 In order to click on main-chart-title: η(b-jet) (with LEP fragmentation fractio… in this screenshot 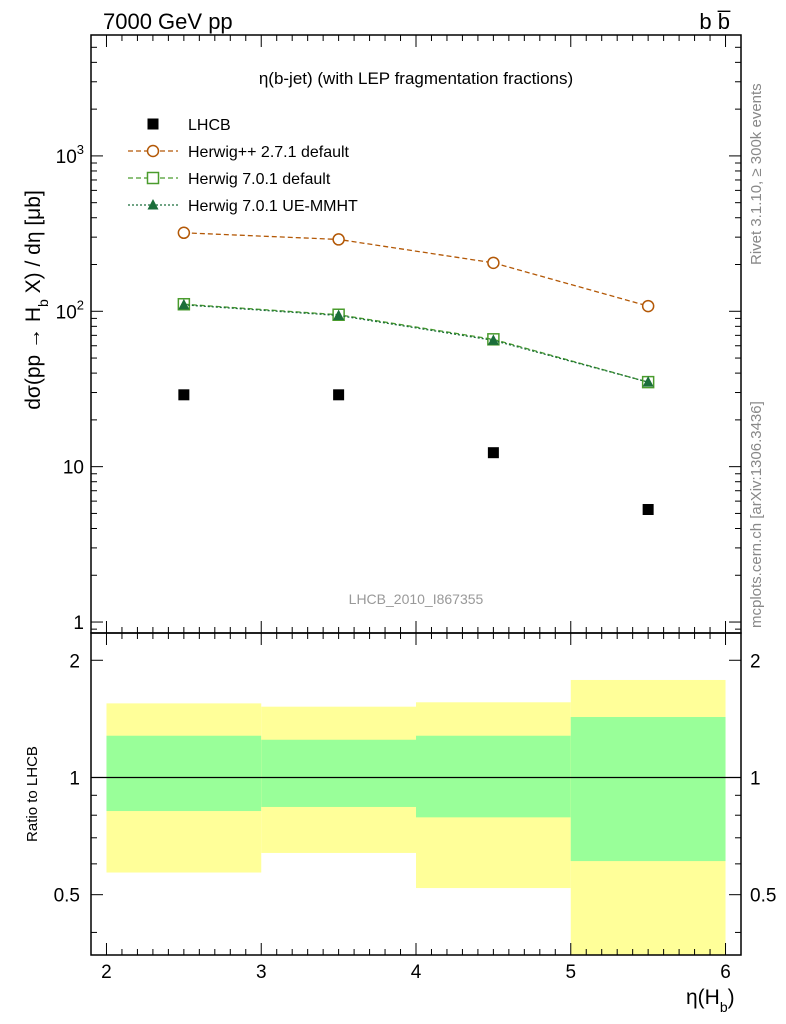, I will do `click(416, 78)`.